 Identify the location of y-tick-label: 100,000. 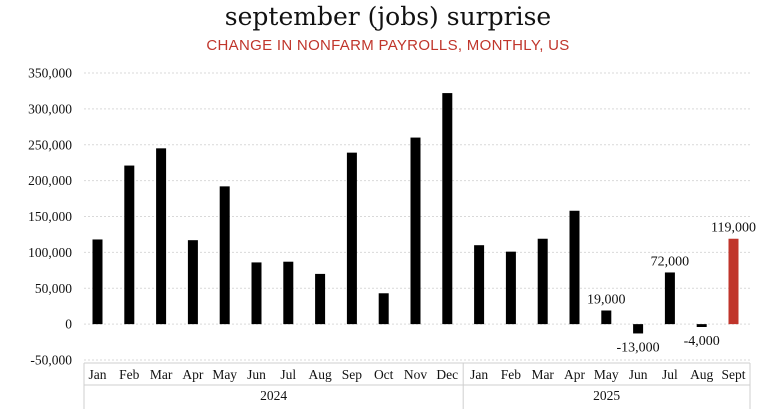
(50, 252).